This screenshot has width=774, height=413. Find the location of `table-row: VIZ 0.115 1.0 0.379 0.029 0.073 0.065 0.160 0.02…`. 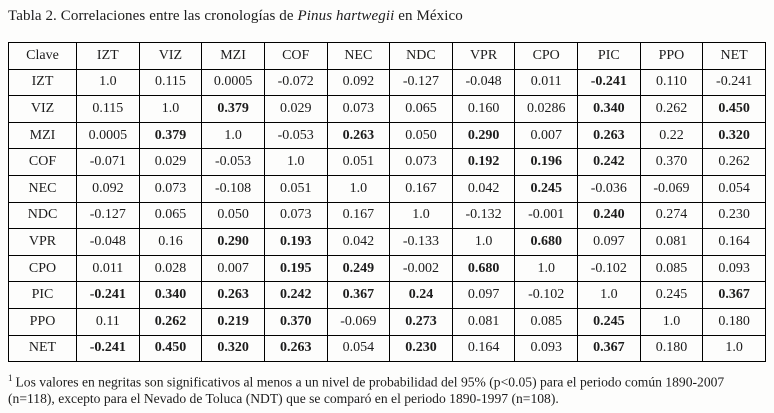

table-row: VIZ 0.115 1.0 0.379 0.029 0.073 0.065 0.160 0.02… is located at coordinates (387, 109).